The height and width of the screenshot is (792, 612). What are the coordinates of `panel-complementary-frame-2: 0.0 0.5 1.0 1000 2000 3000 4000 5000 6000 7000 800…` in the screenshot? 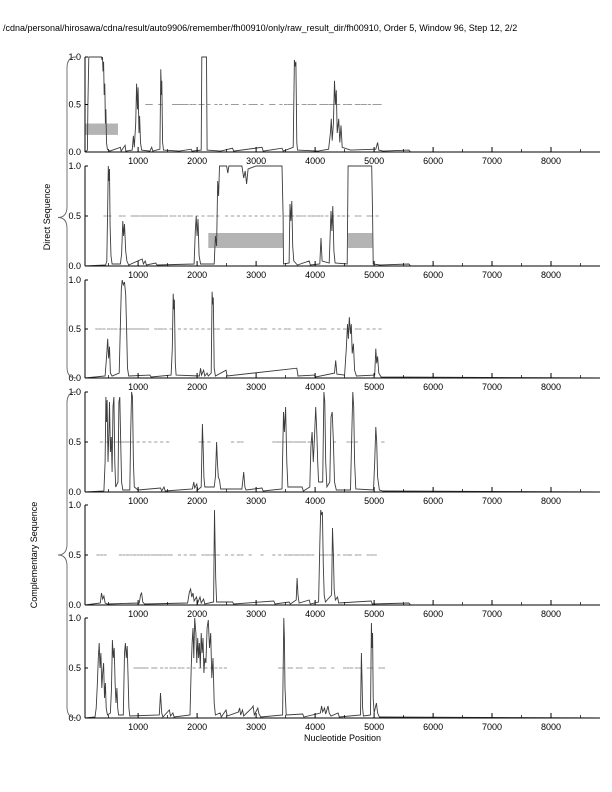 It's located at (334, 559).